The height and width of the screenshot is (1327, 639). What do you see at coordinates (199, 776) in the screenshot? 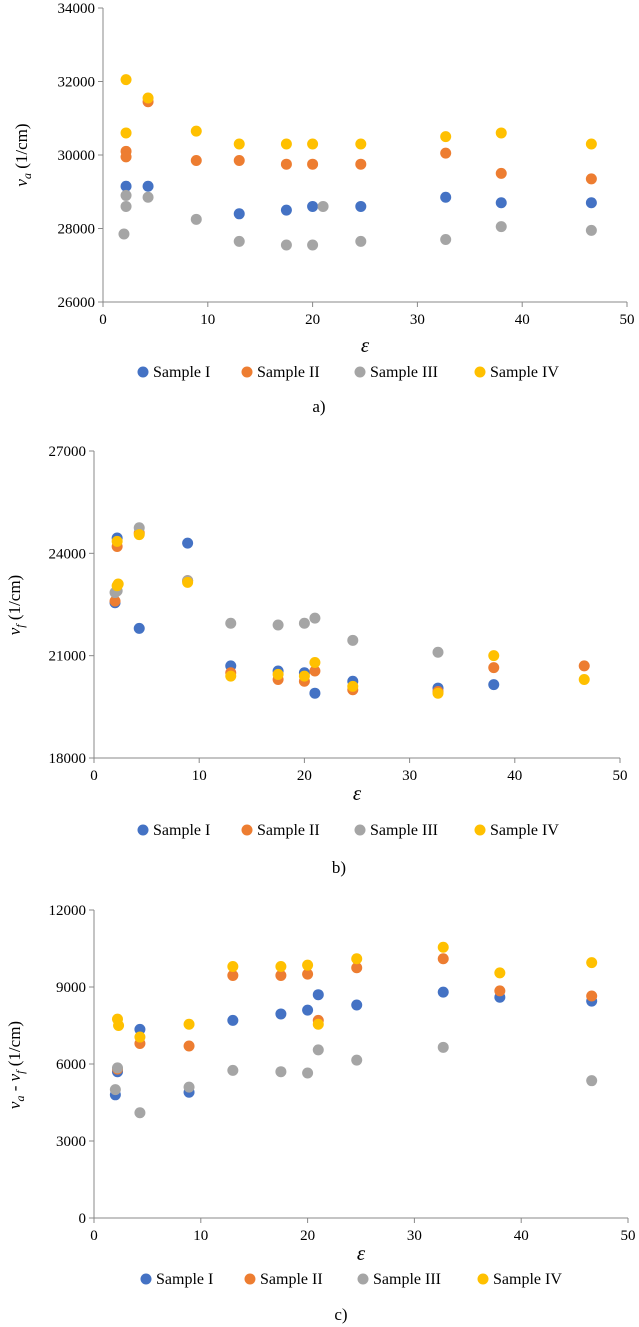
I see `x-tick-label-b: 10` at bounding box center [199, 776].